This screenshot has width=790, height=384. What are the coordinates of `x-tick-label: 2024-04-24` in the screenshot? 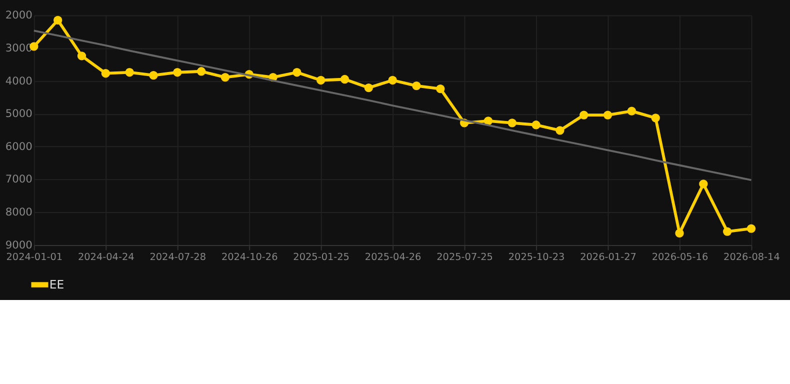 It's located at (106, 258).